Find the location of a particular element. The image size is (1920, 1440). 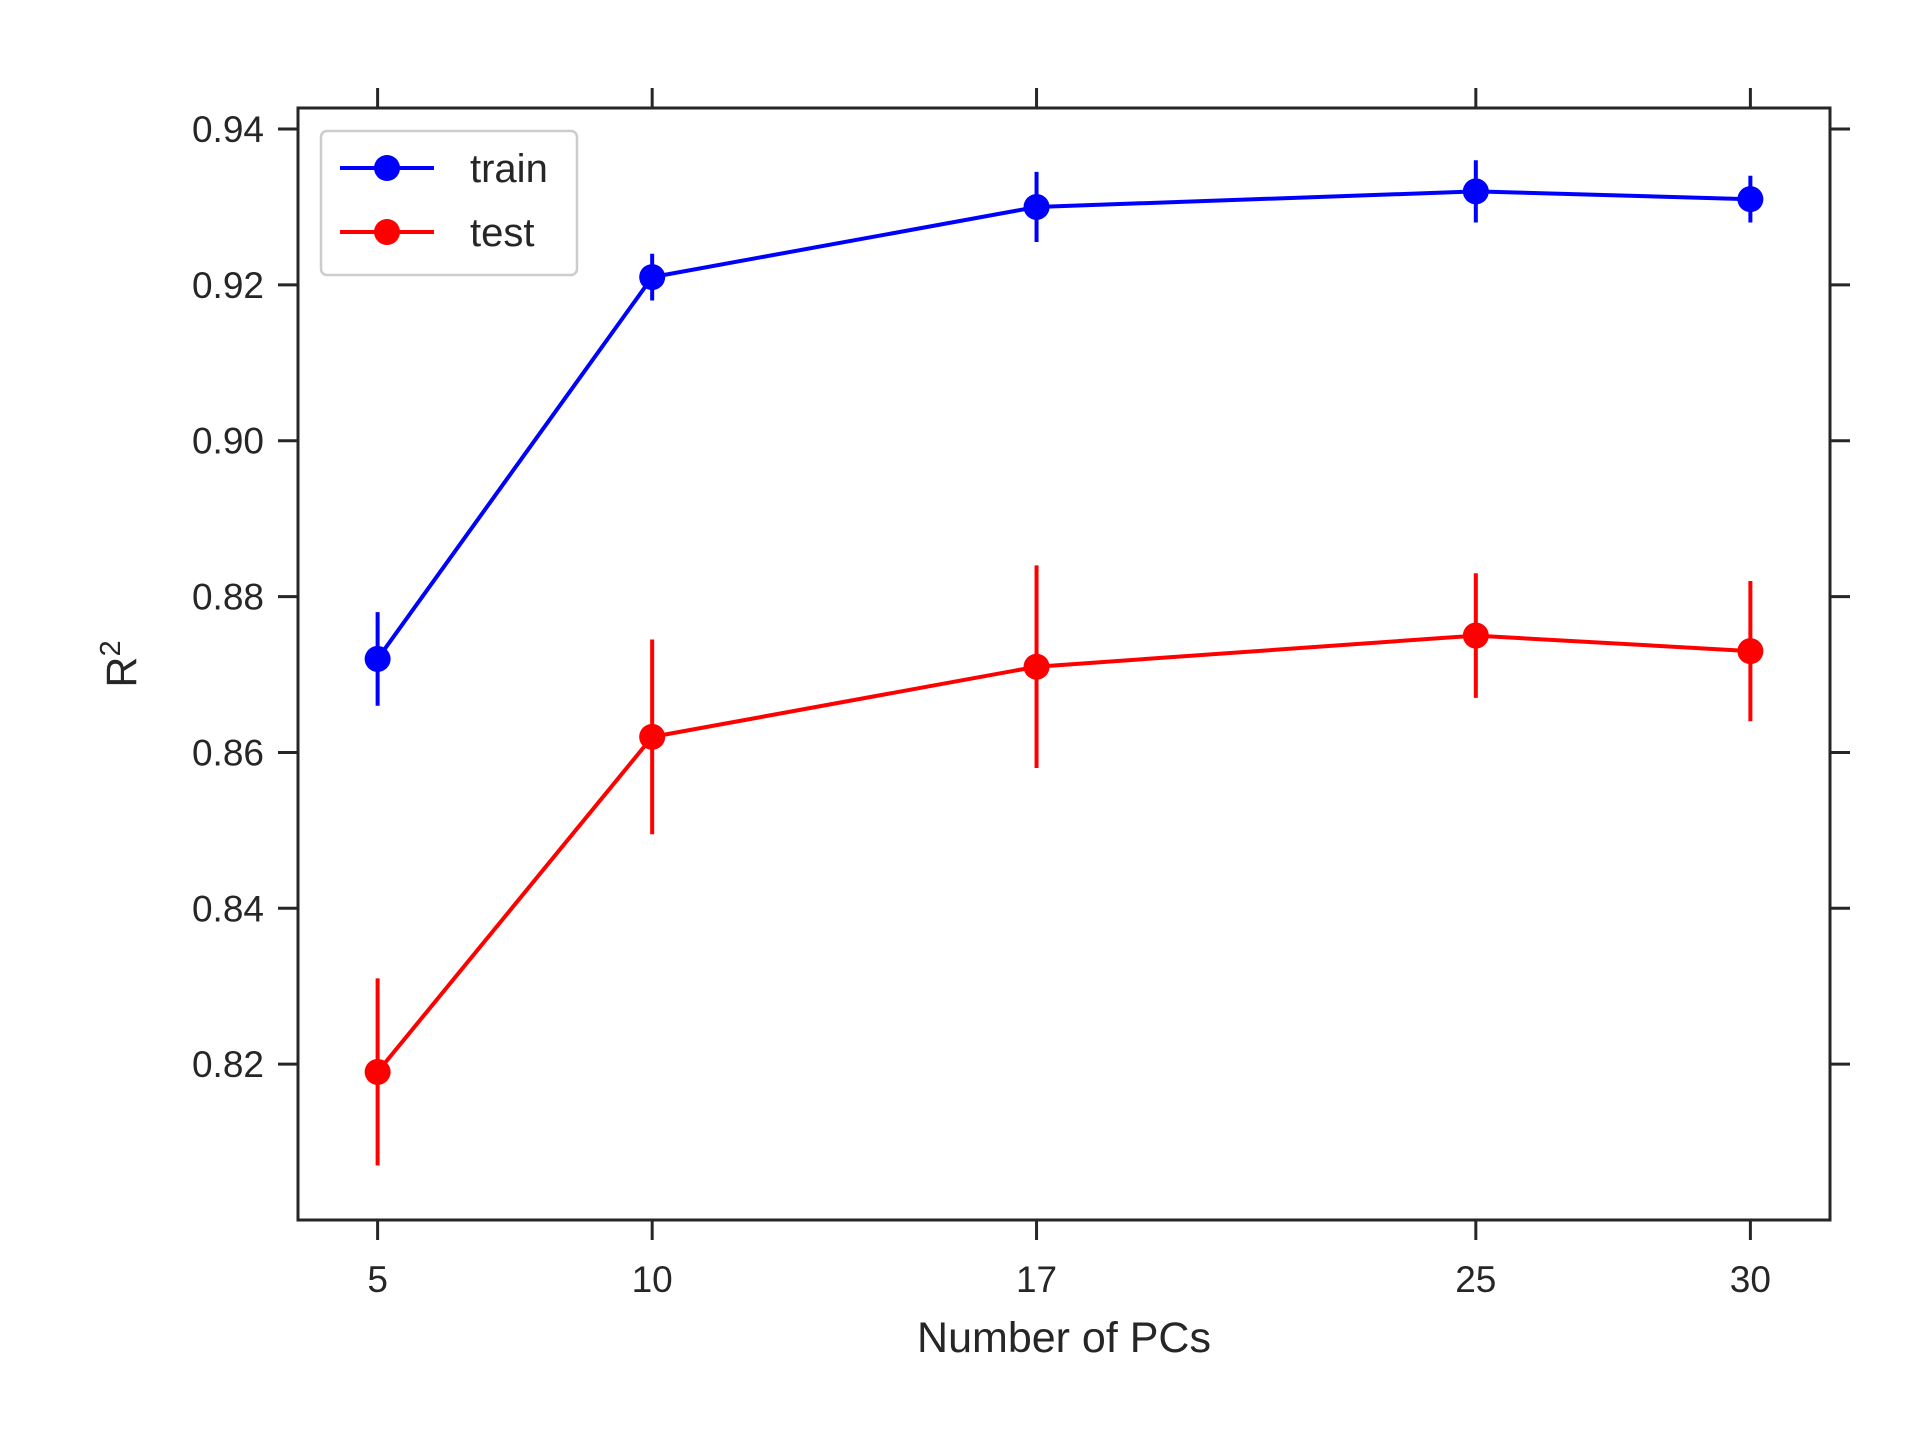

legend-swatch-marker-test is located at coordinates (387, 232).